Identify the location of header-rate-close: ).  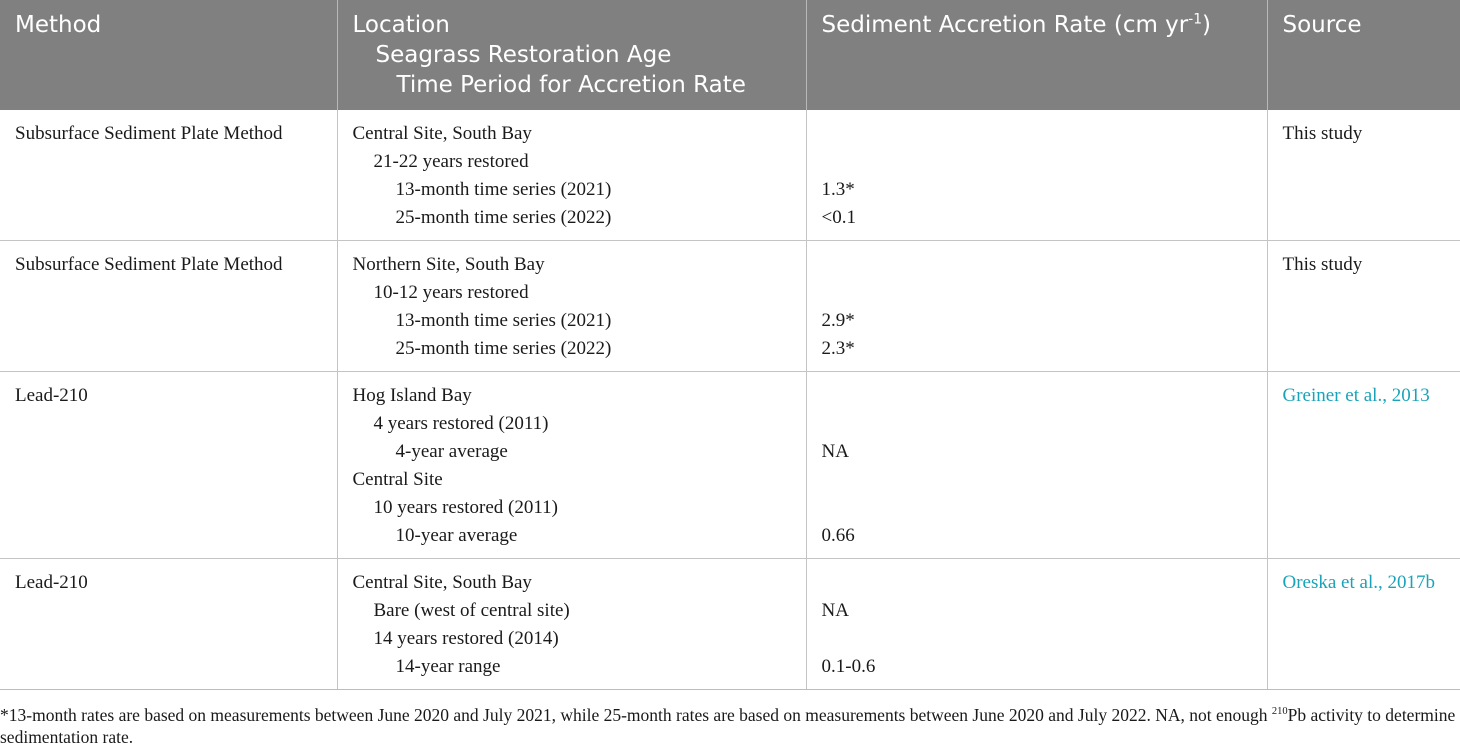
(1206, 25).